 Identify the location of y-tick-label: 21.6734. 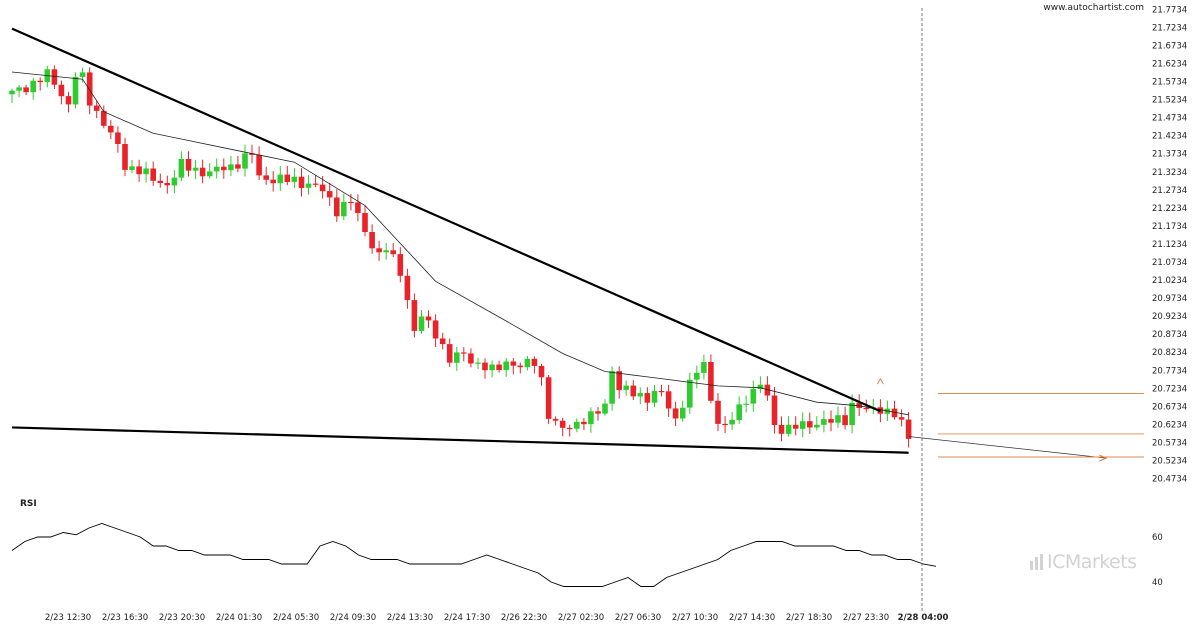
(1169, 47).